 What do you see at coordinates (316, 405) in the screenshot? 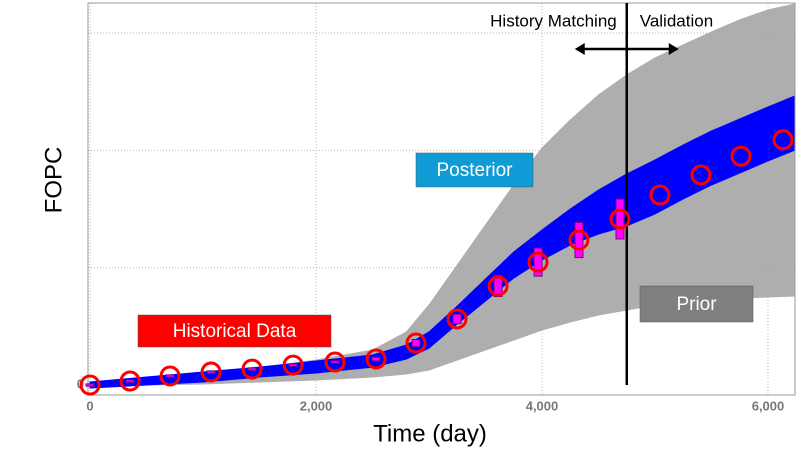
I see `x-tick-label: 2,000` at bounding box center [316, 405].